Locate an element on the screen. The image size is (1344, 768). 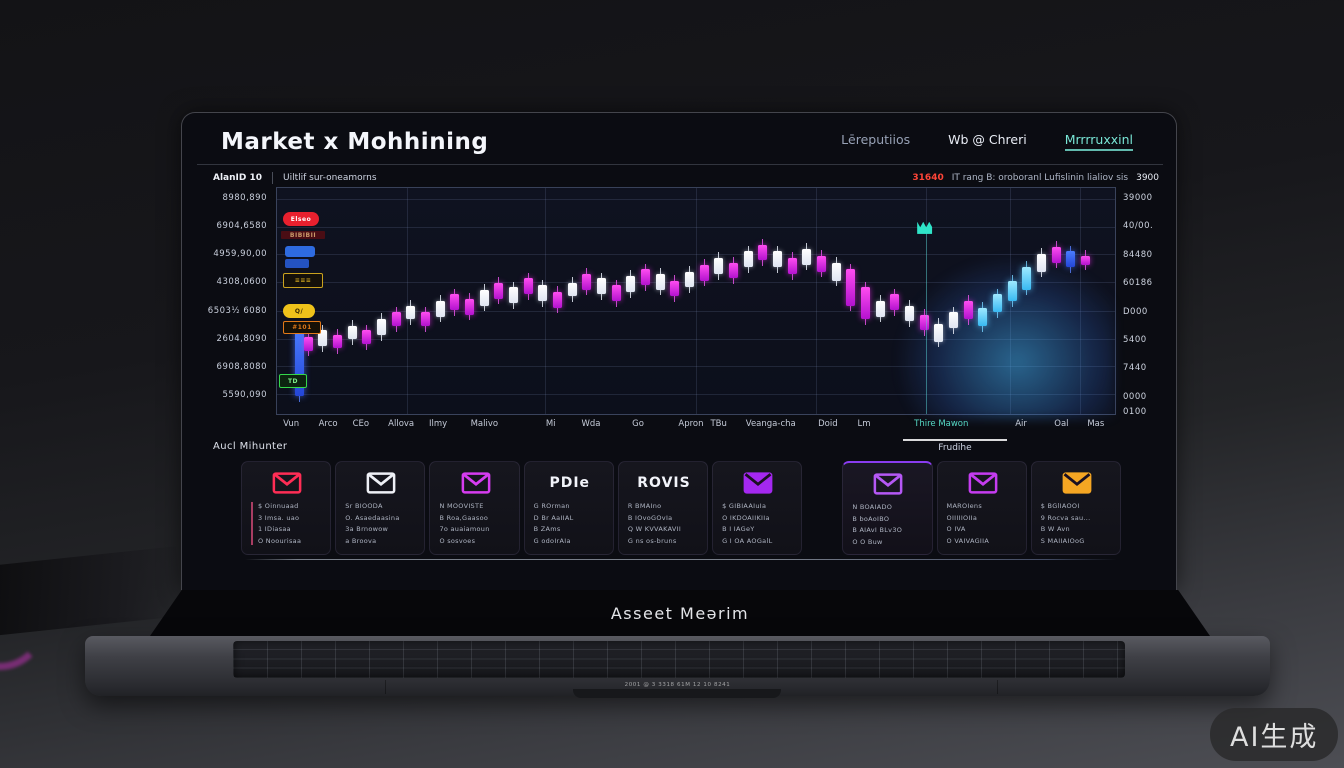
x-axis-label: Veanga-cha is located at coordinates (770, 424).